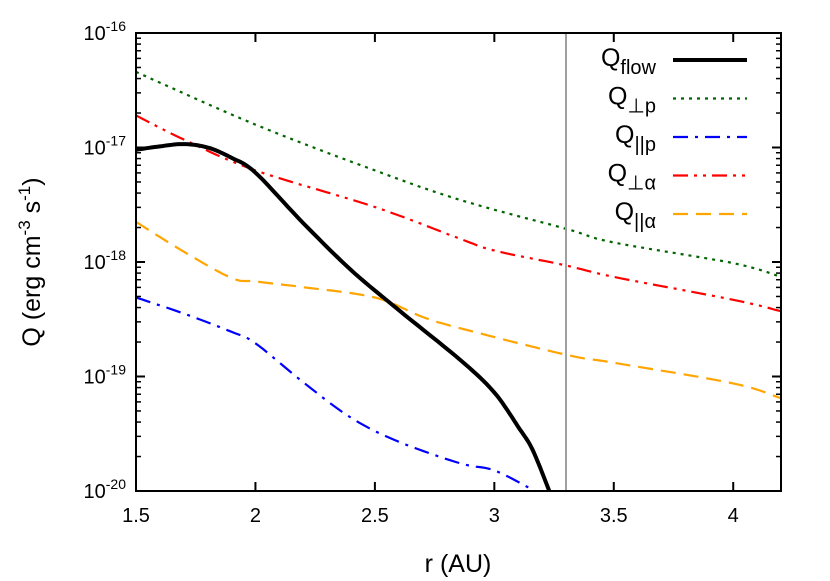  I want to click on x-axis-label: r (AU), so click(458, 564).